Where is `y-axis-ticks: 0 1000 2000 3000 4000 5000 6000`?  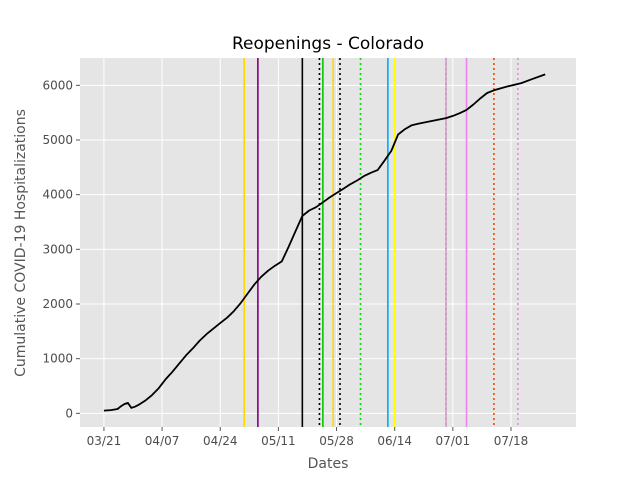
y-axis-ticks: 0 1000 2000 3000 4000 5000 6000 is located at coordinates (61, 249).